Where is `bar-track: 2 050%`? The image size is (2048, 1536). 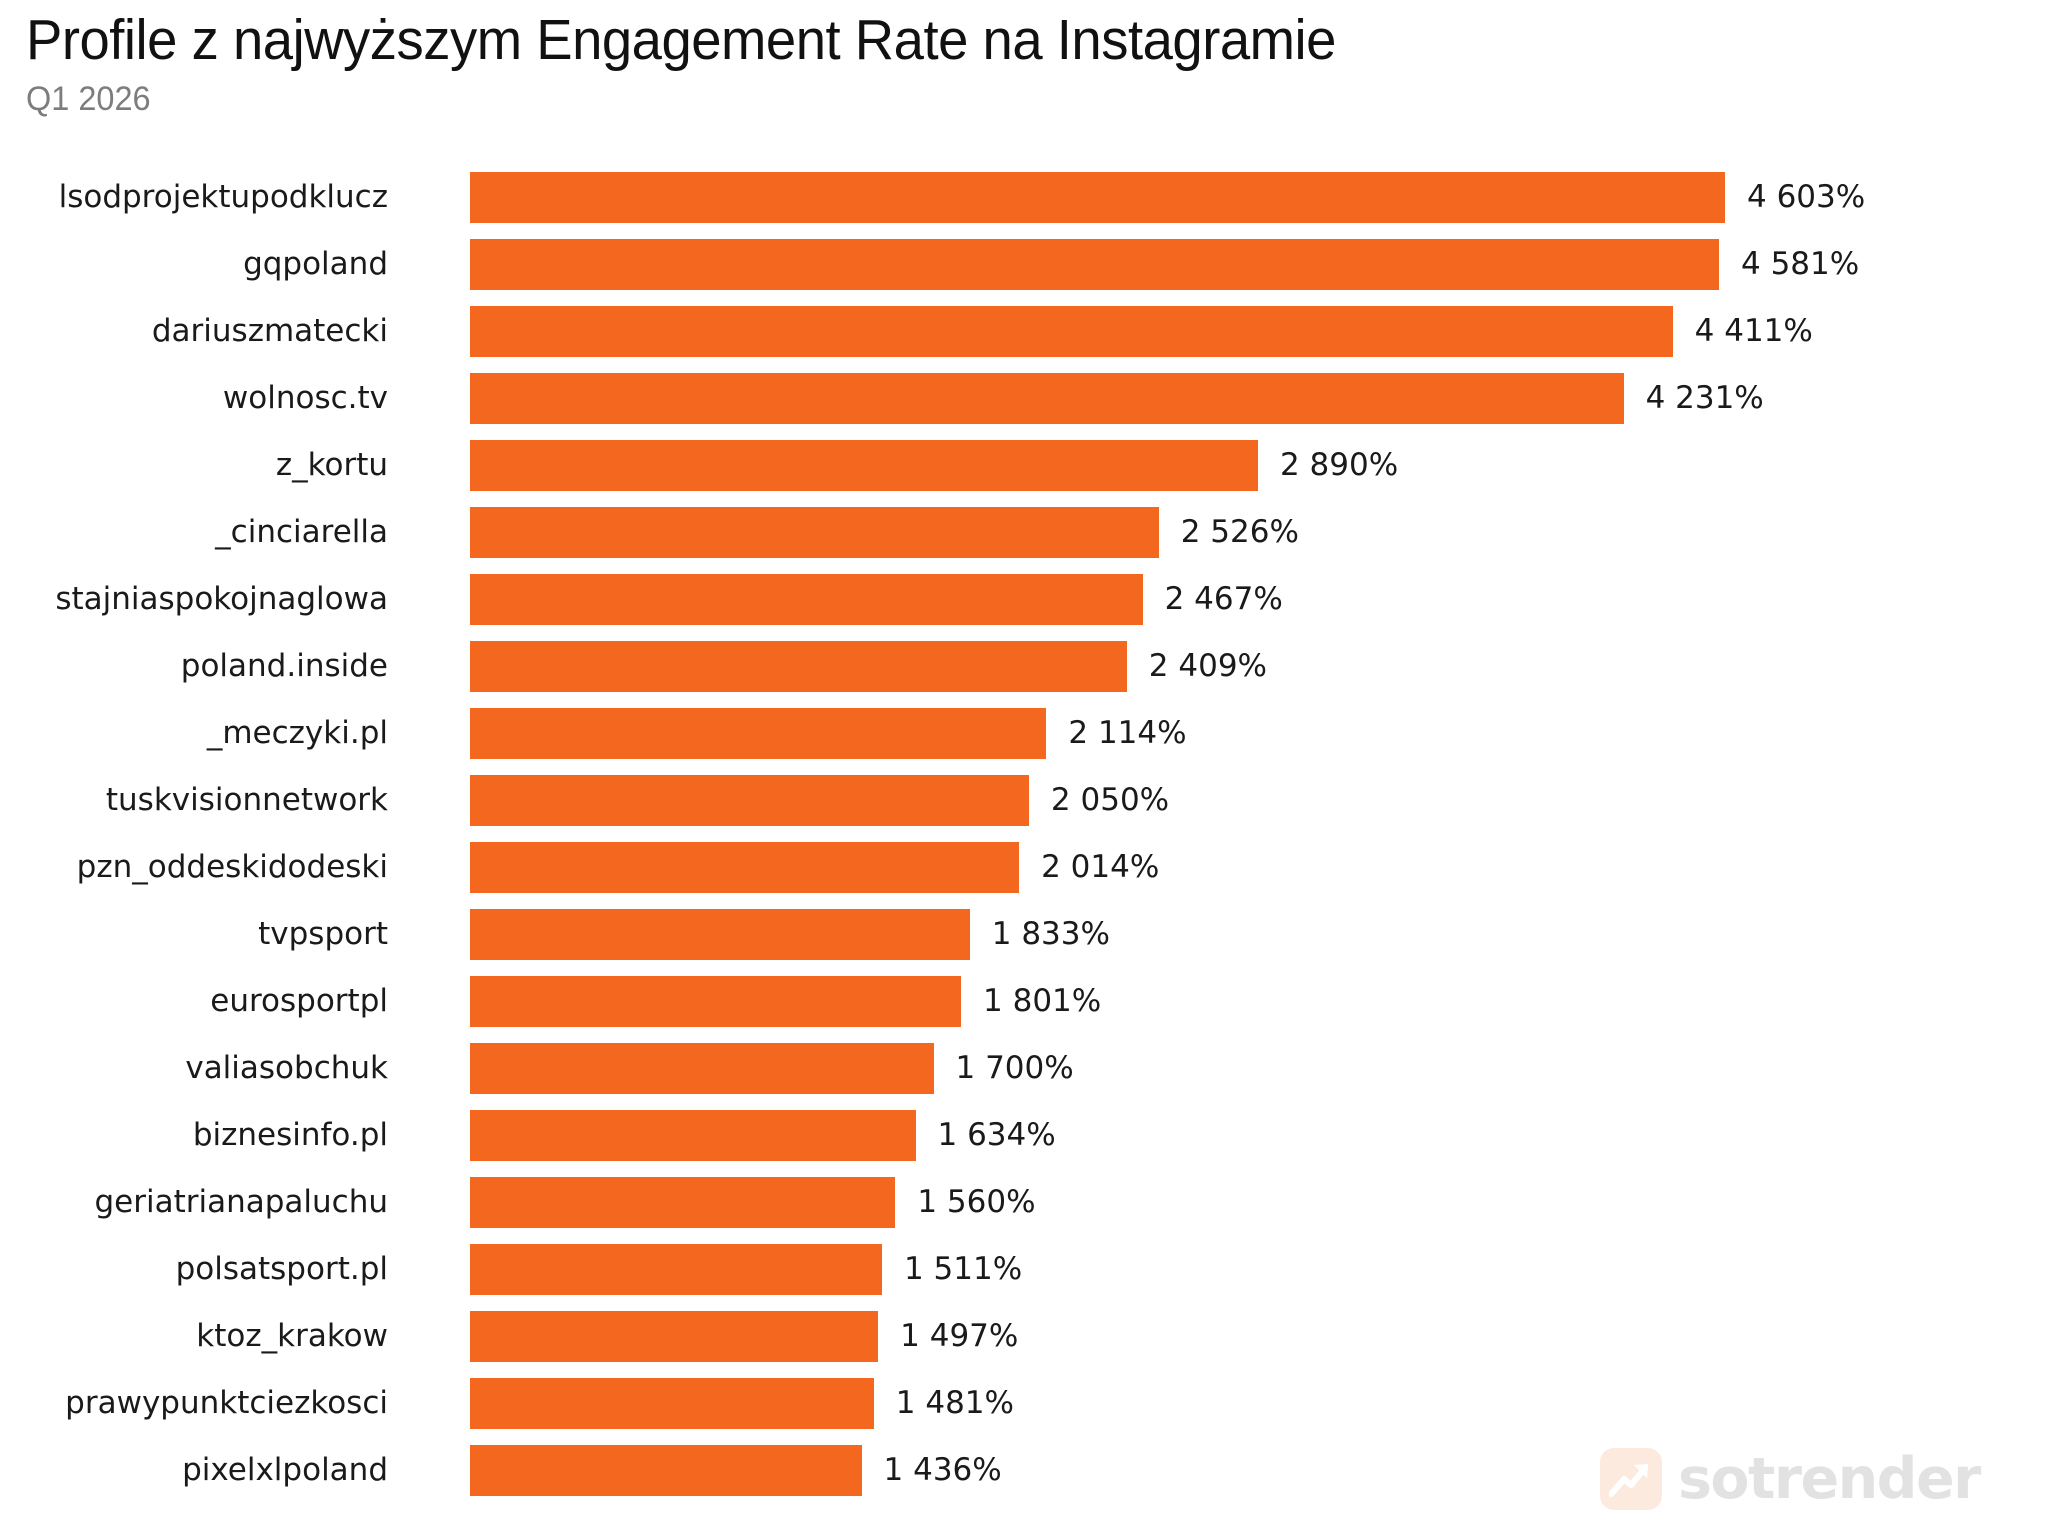 bar-track: 2 050% is located at coordinates (1220, 800).